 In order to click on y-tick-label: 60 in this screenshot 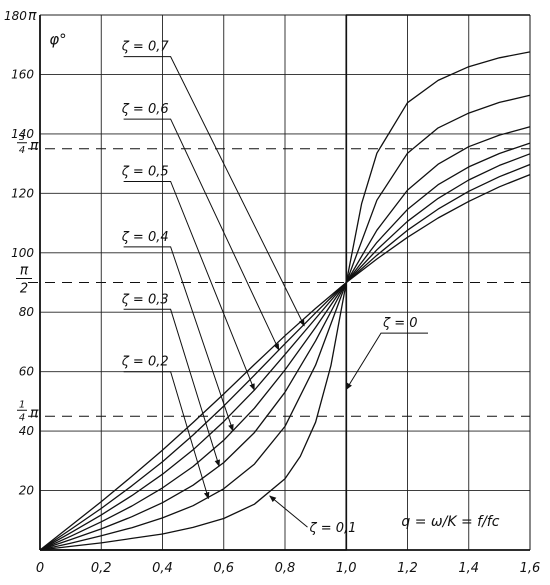, I will do `click(27, 372)`.